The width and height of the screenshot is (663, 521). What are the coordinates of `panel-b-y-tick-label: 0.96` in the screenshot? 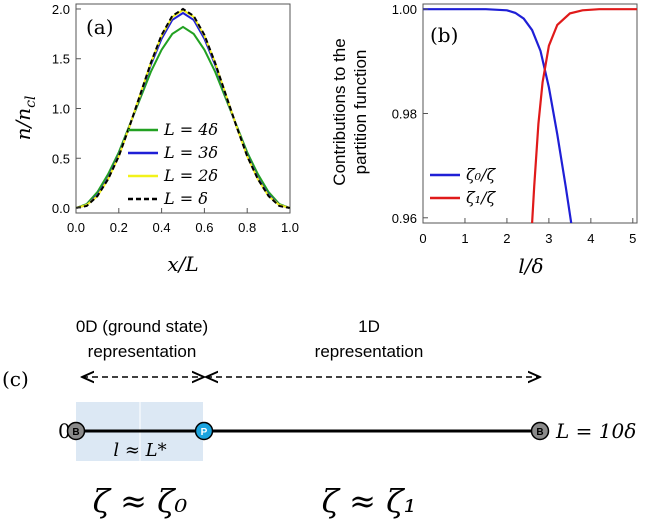 It's located at (404, 218).